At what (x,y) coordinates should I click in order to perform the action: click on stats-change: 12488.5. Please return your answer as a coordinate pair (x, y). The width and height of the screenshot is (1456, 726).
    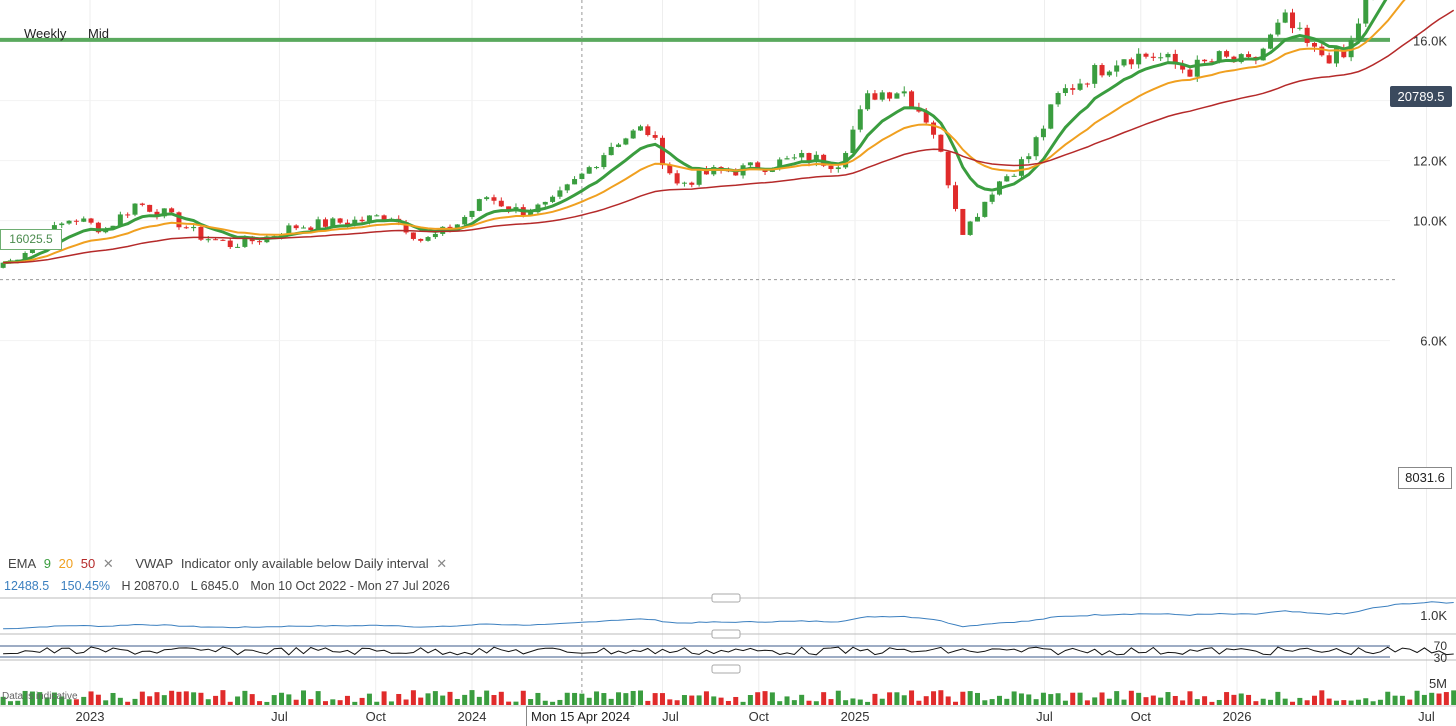
    Looking at the image, I should click on (27, 586).